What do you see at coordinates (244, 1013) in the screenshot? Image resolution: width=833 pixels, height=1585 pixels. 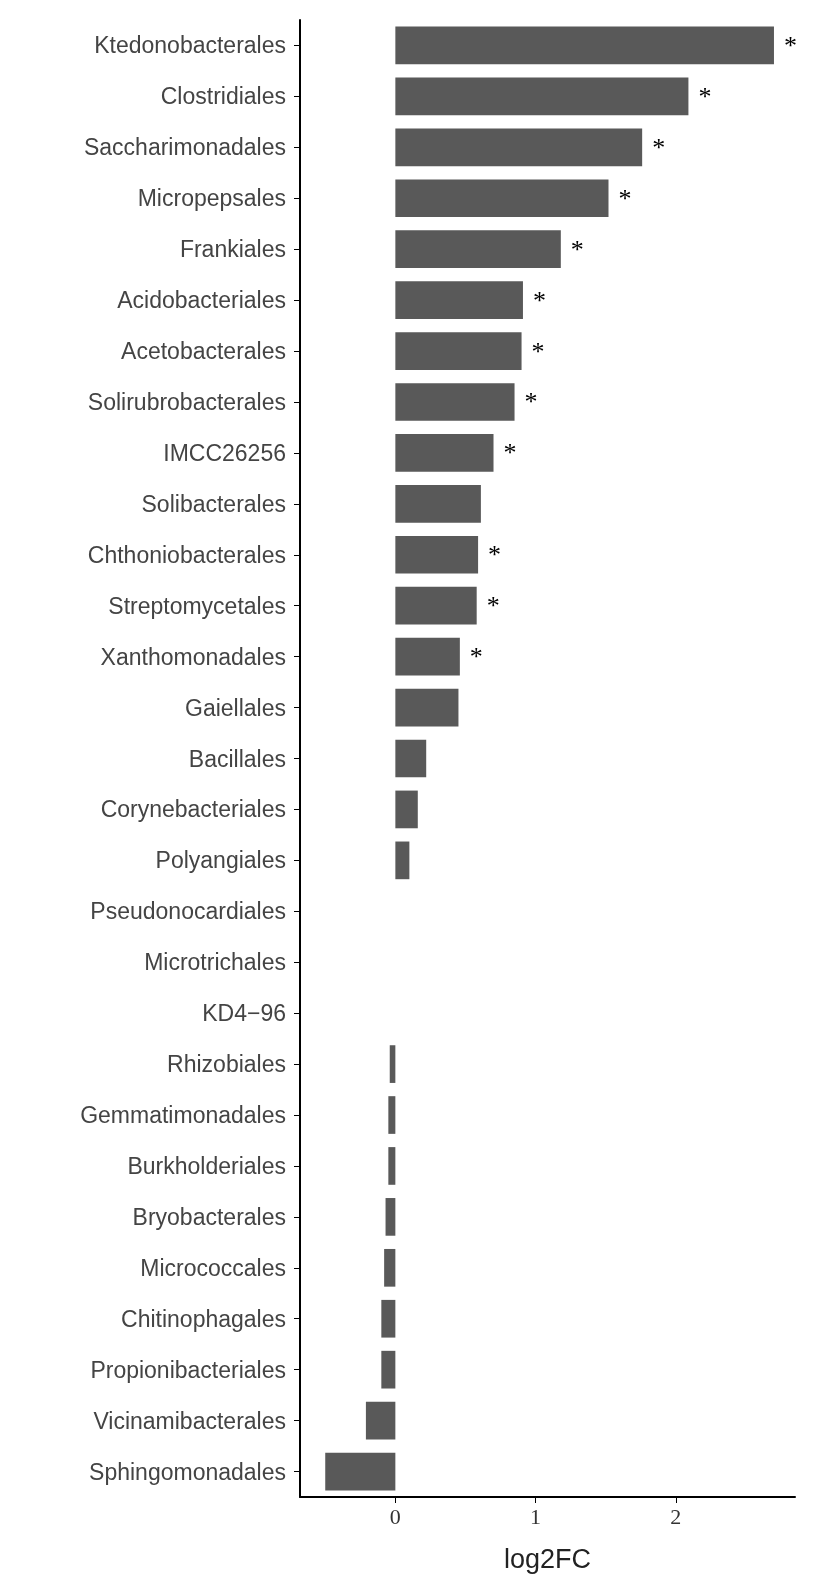 I see `y-tick-label: KD4−96` at bounding box center [244, 1013].